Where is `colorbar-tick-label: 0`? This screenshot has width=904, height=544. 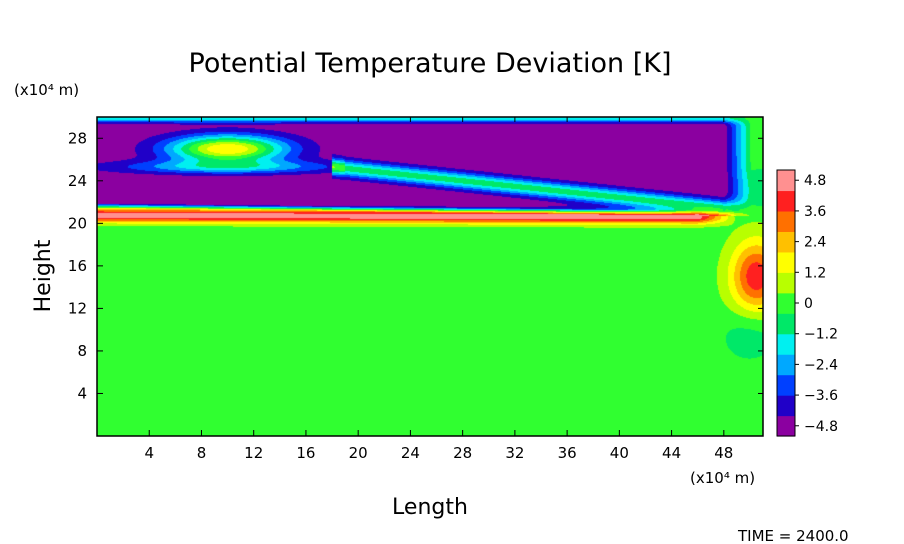
colorbar-tick-label: 0 is located at coordinates (808, 304).